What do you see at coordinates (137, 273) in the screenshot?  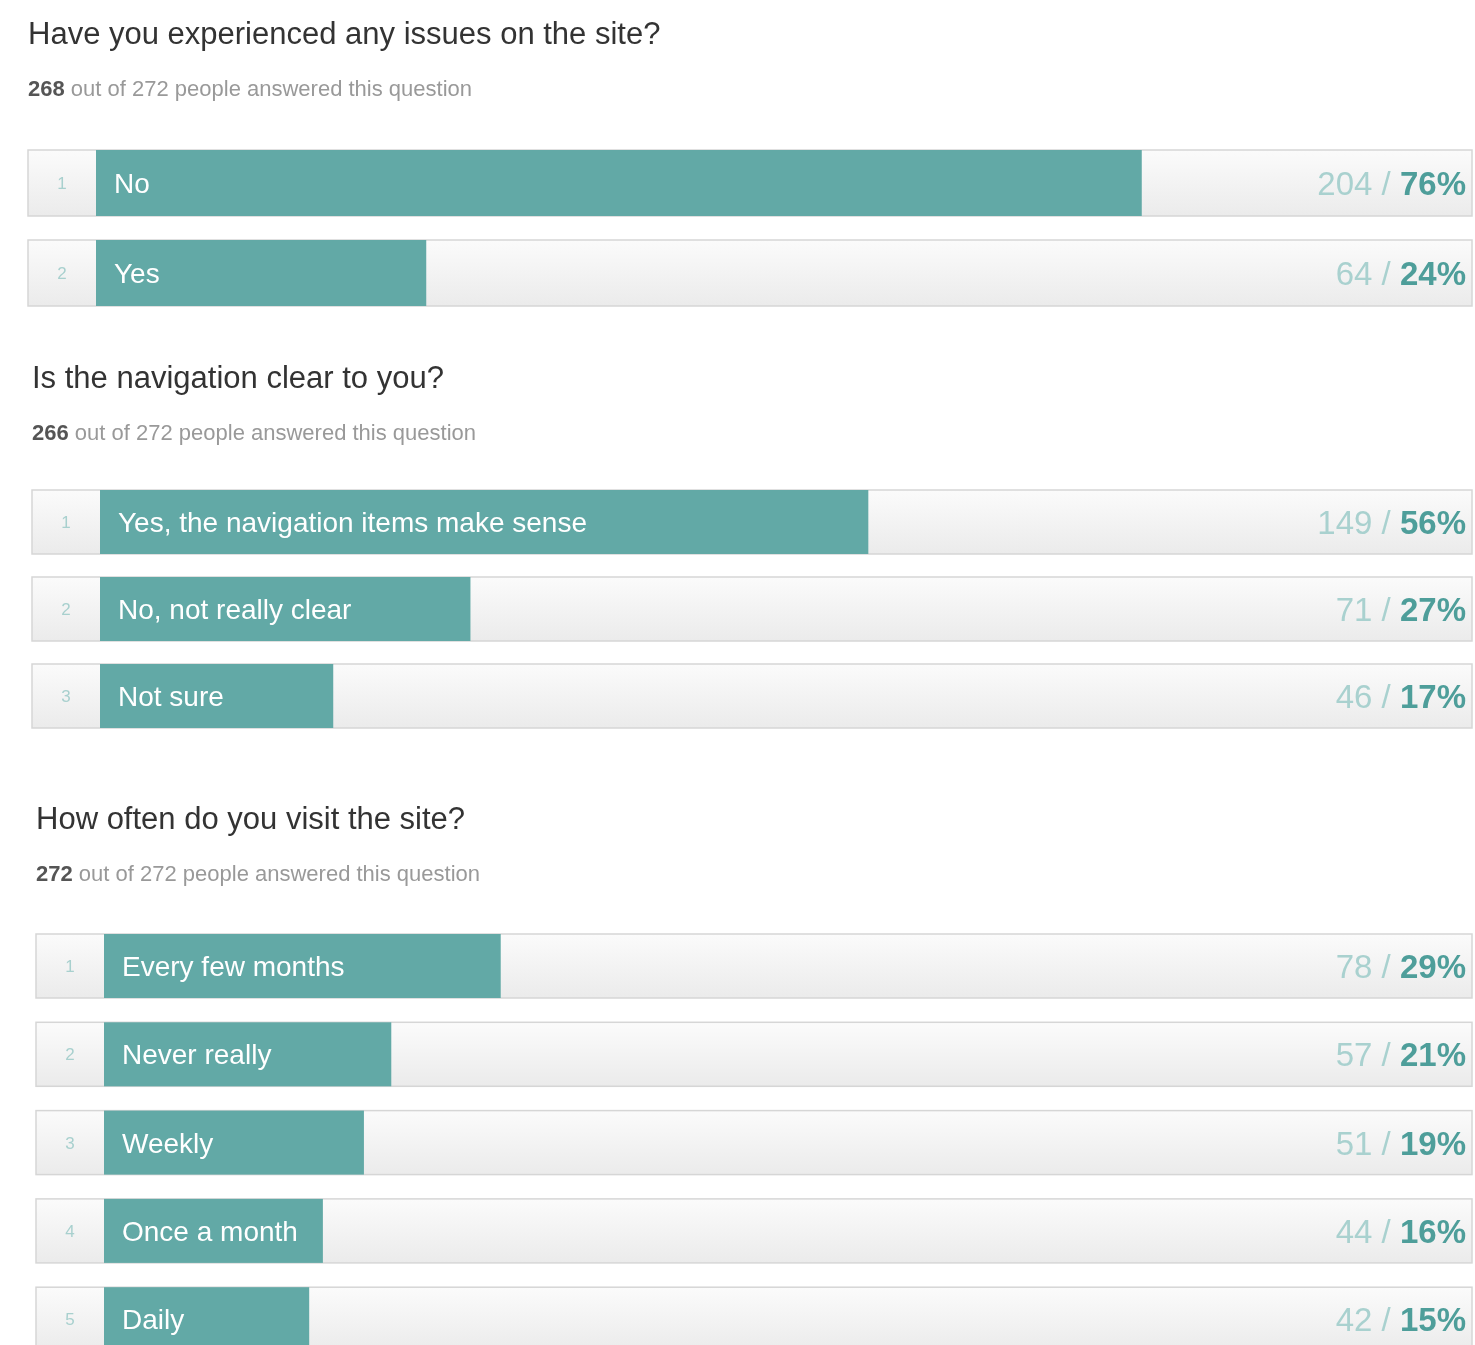 I see `category-label: Yes` at bounding box center [137, 273].